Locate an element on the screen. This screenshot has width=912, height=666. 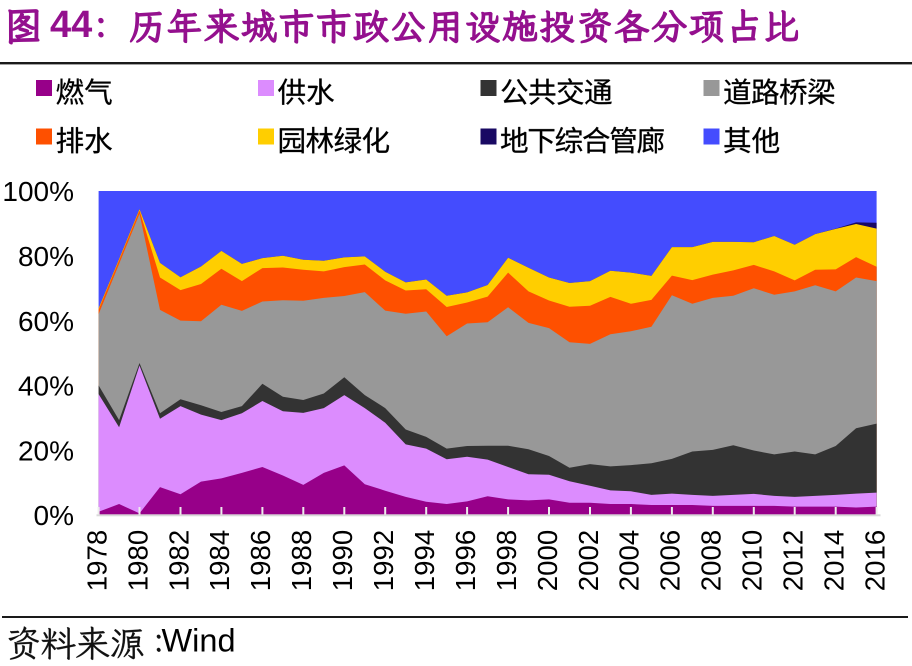
svg-text: 1994 is located at coordinates (424, 560).